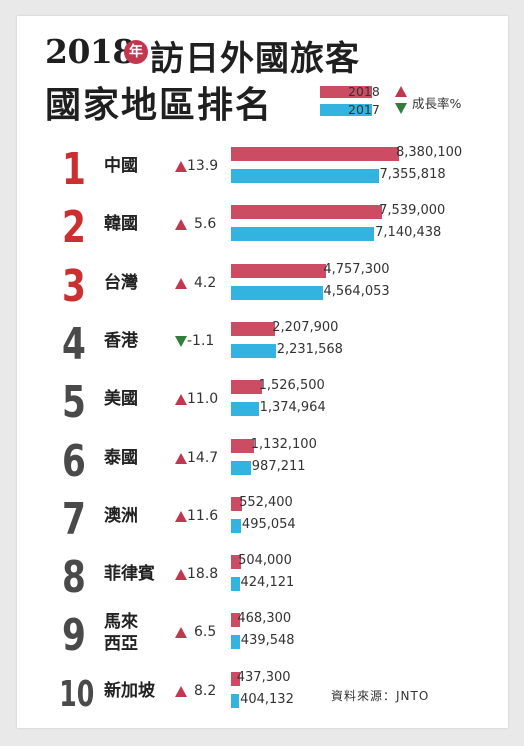  Describe the element at coordinates (121, 340) in the screenshot. I see `country-label: 香港` at that location.